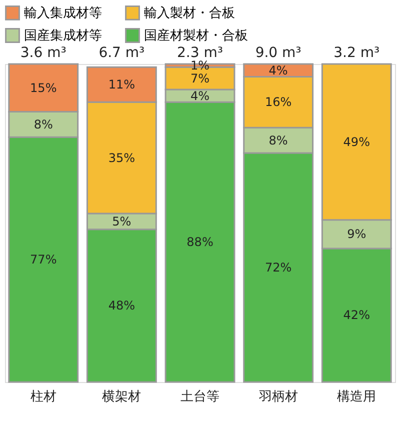 The image size is (418, 429). Describe the element at coordinates (200, 53) in the screenshot. I see `text: 2.3 m³` at that location.